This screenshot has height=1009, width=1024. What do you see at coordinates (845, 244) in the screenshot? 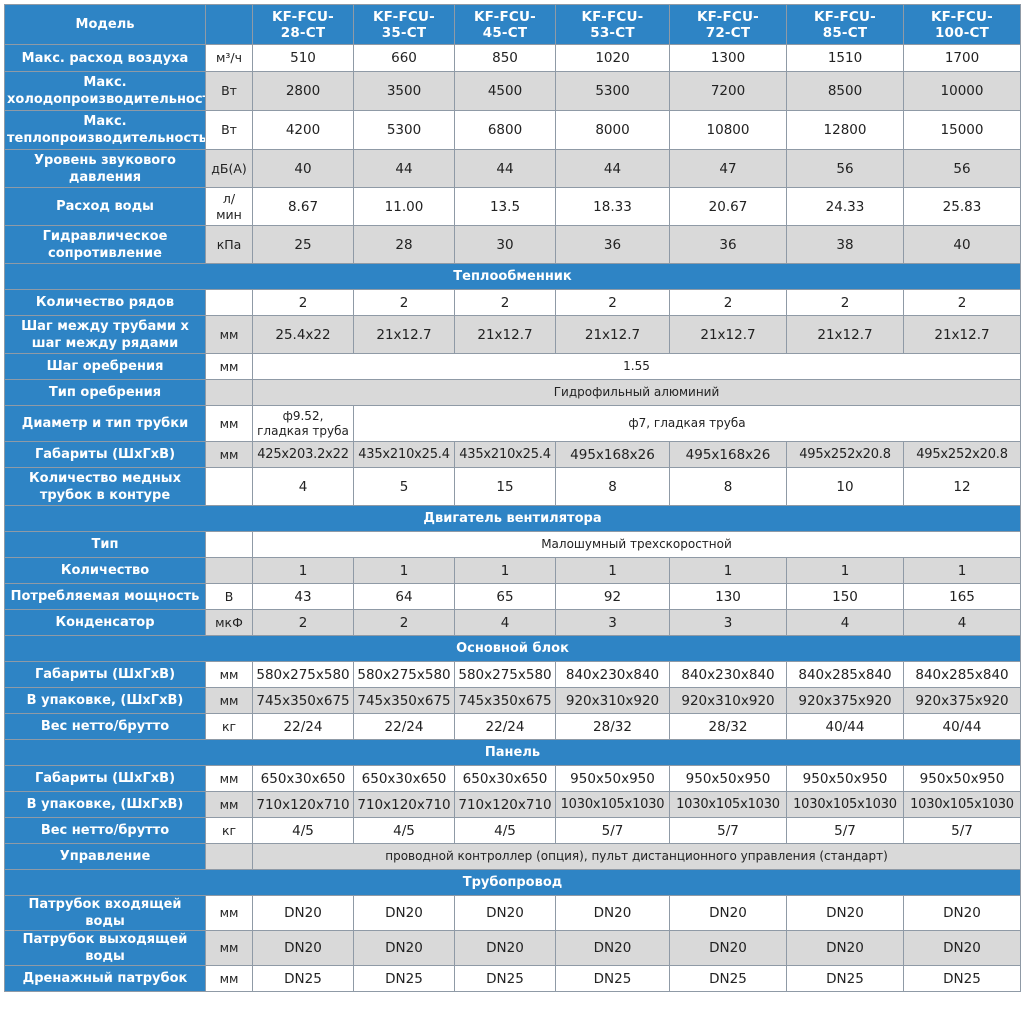
I see `value-cell: 38` at bounding box center [845, 244].